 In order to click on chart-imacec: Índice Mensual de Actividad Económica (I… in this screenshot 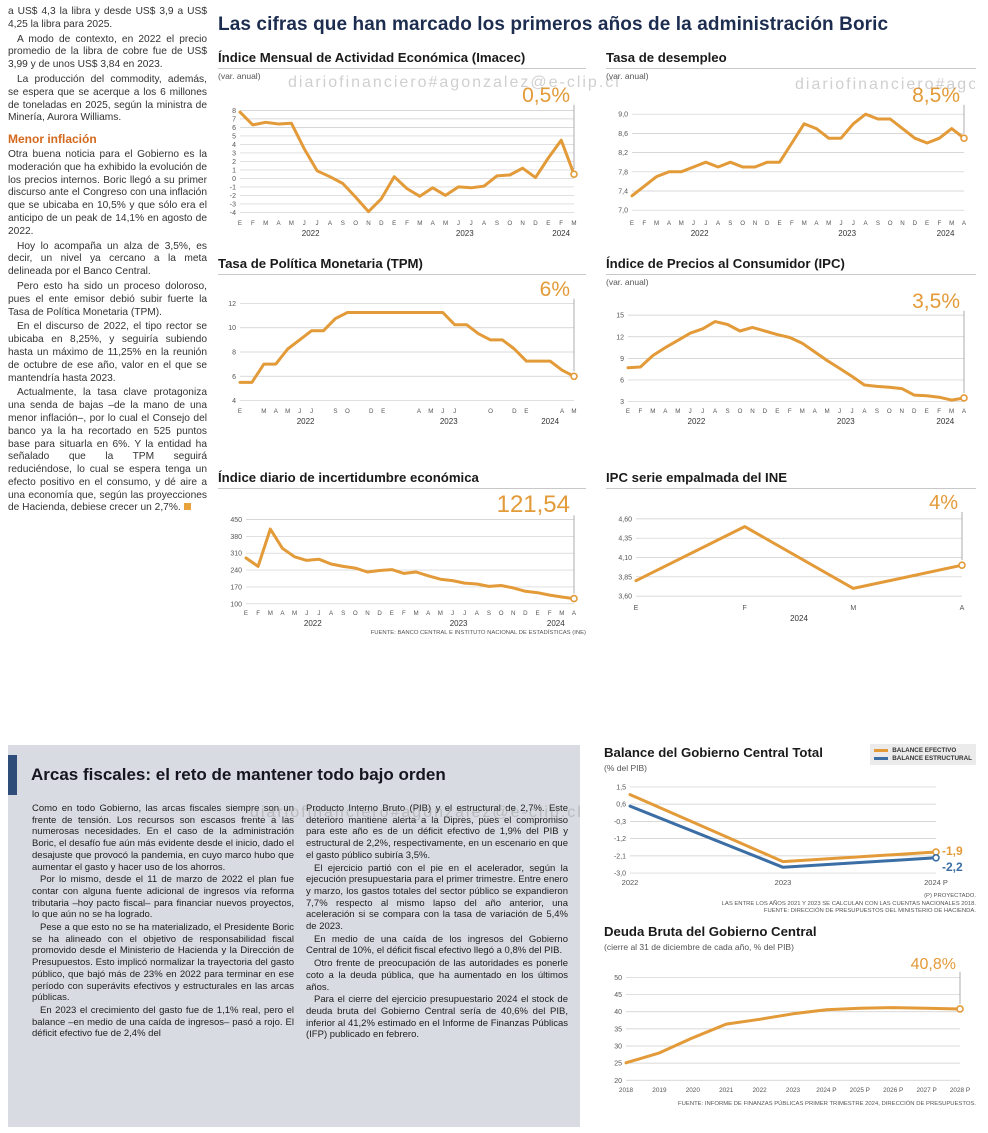, I will do `click(402, 144)`.